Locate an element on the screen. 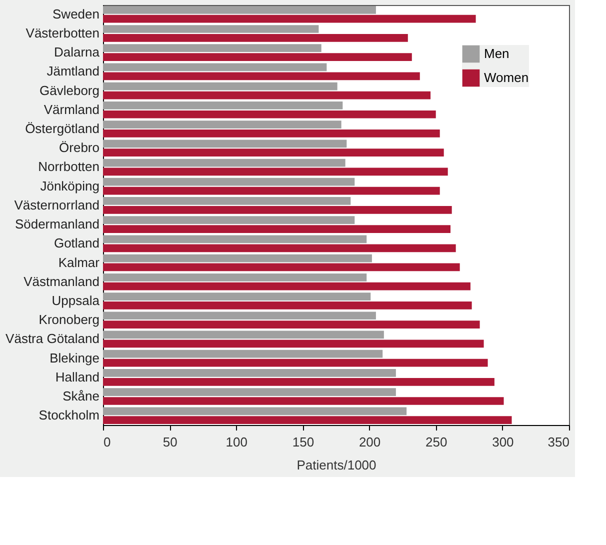  y-tick-label: Kalmar is located at coordinates (79, 262).